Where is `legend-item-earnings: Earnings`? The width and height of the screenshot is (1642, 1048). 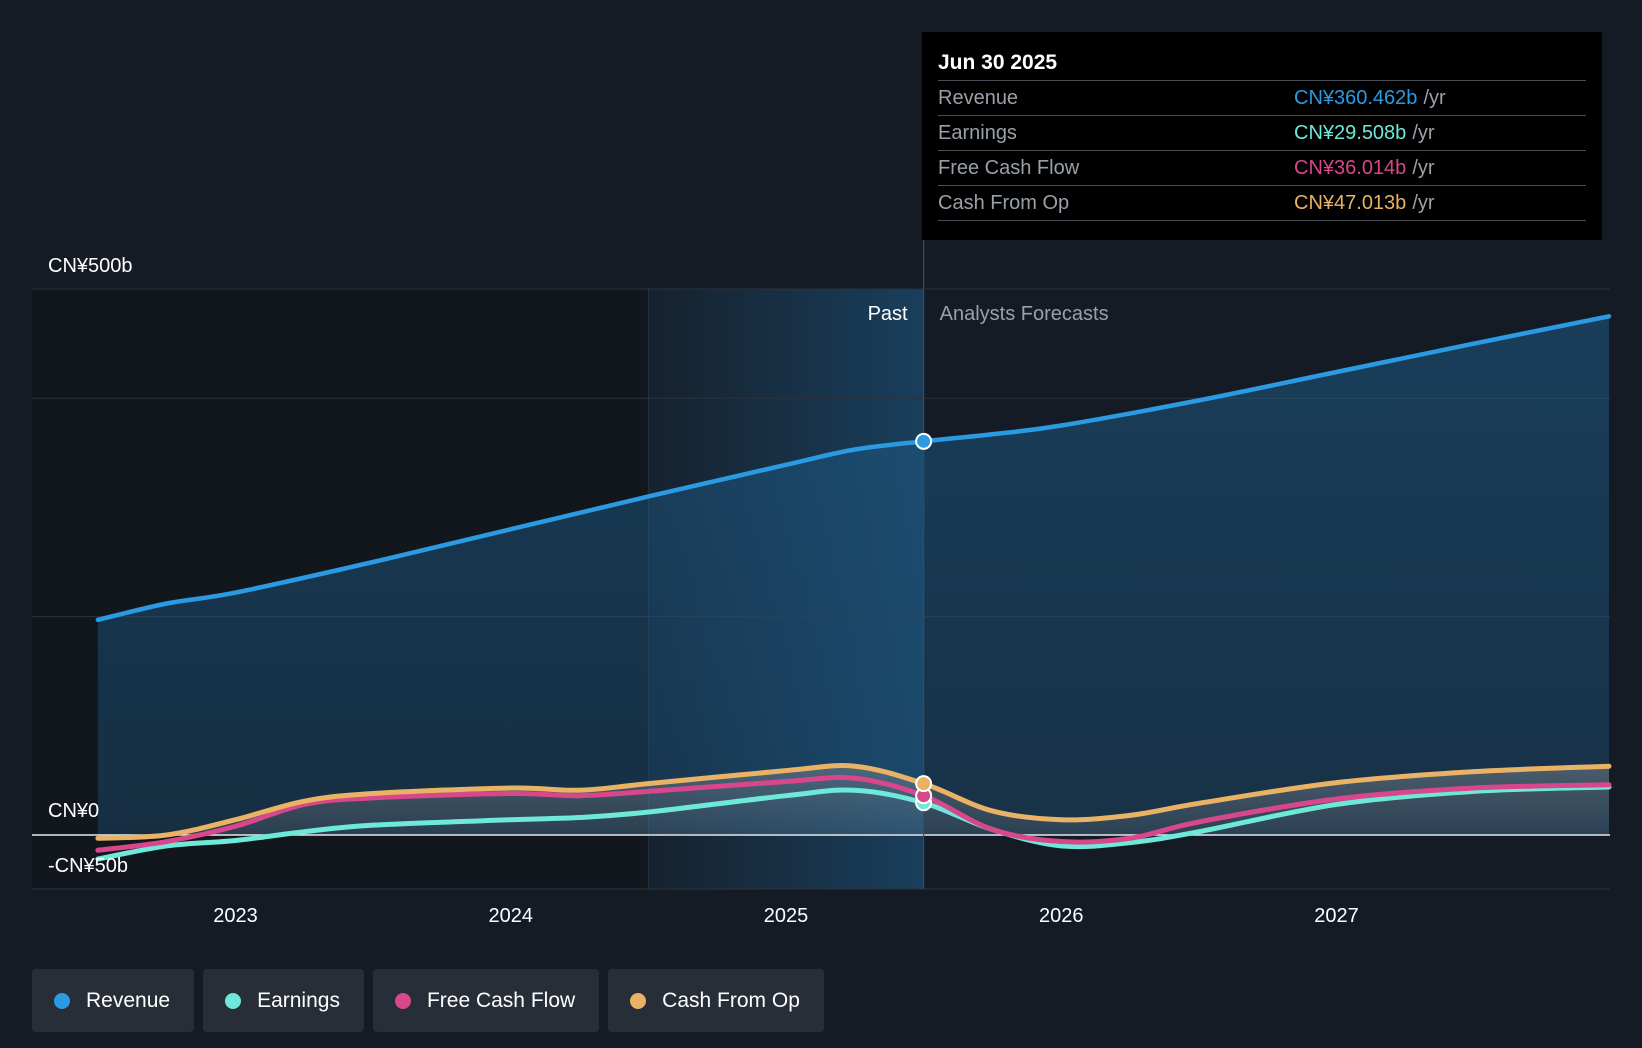 legend-item-earnings: Earnings is located at coordinates (283, 1000).